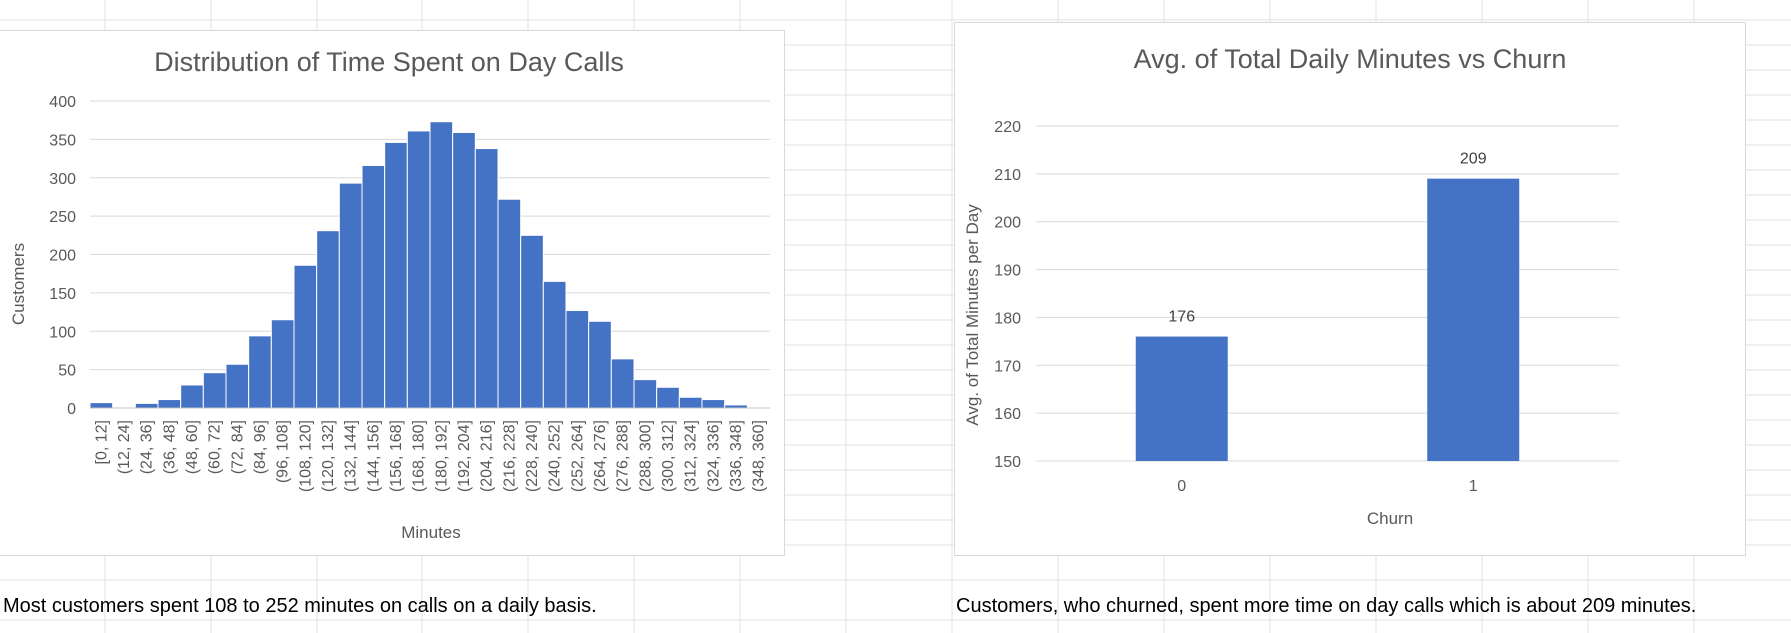 This screenshot has height=633, width=1791. I want to click on x-tick-label: (240, 252], so click(555, 456).